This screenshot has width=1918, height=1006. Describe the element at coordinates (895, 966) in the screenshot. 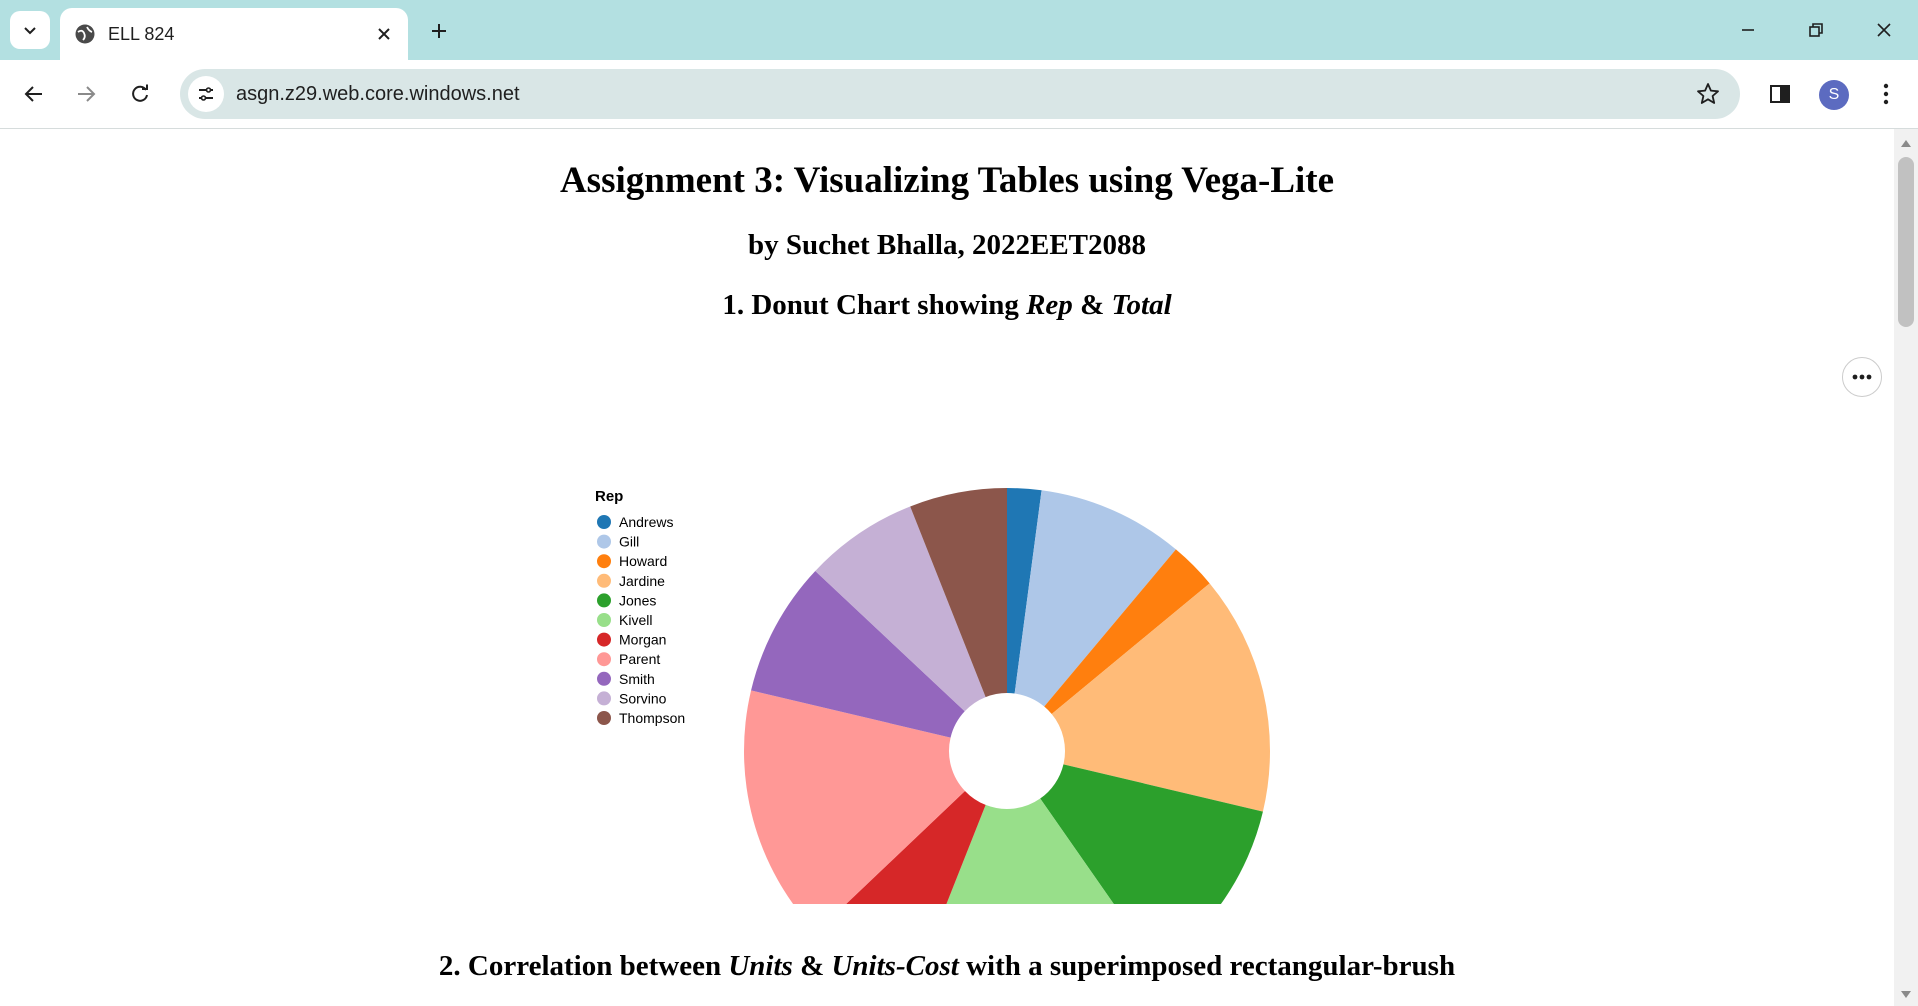

I see `section-2-field-units-cost: Units-Cost` at that location.